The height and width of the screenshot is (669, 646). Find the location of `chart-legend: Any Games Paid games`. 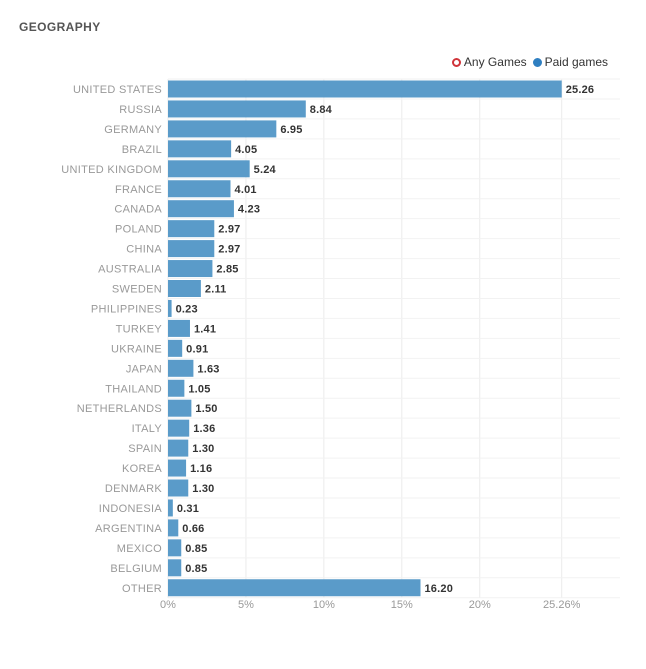

chart-legend: Any Games Paid games is located at coordinates (527, 62).